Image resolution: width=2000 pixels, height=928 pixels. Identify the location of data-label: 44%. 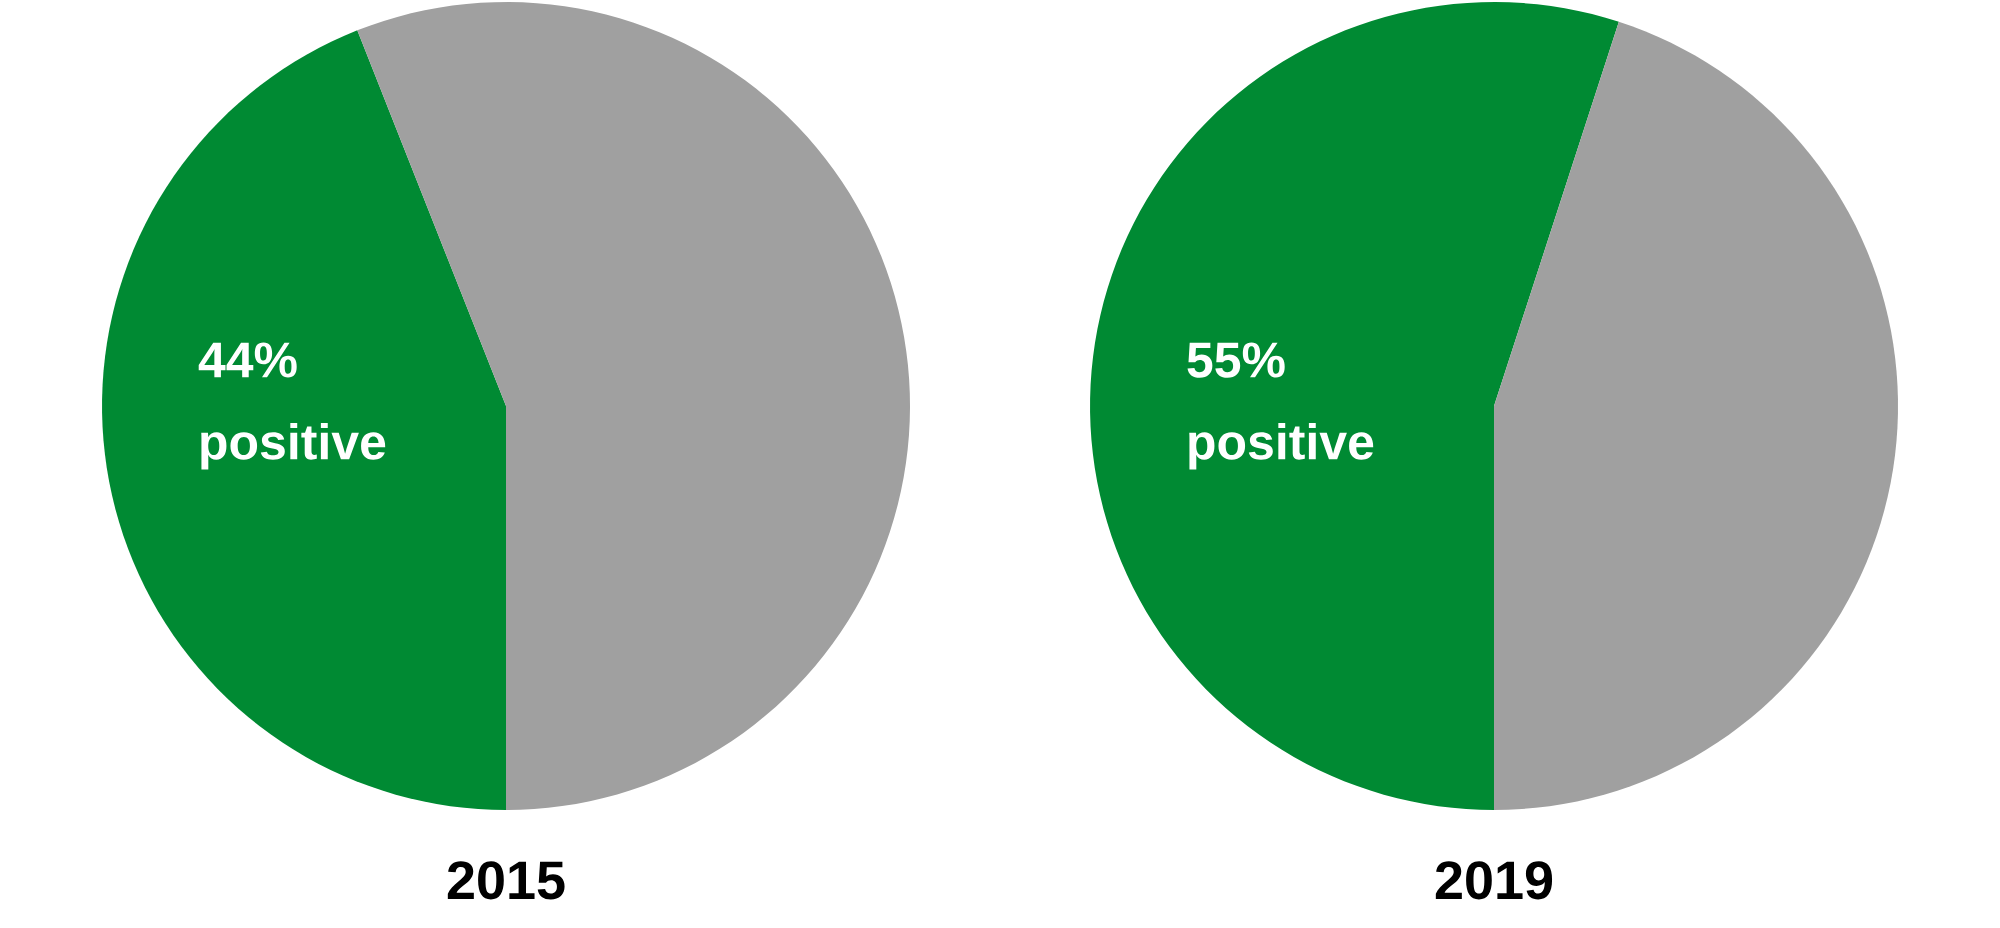
(247, 360).